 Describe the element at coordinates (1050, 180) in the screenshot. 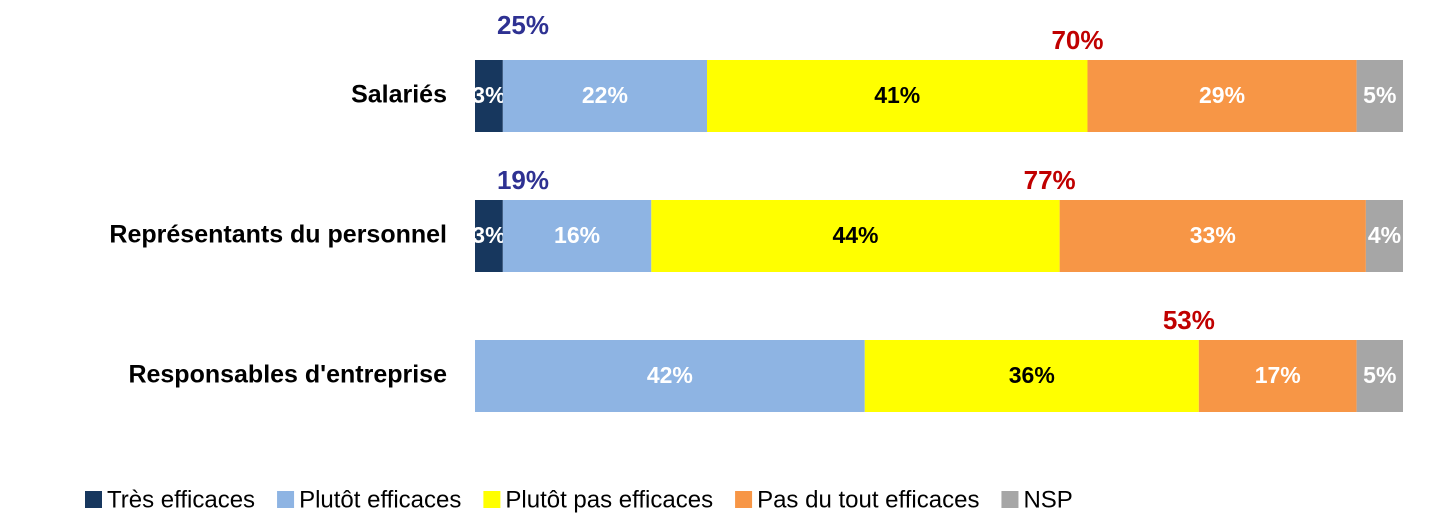

I see `total-label: 77%` at that location.